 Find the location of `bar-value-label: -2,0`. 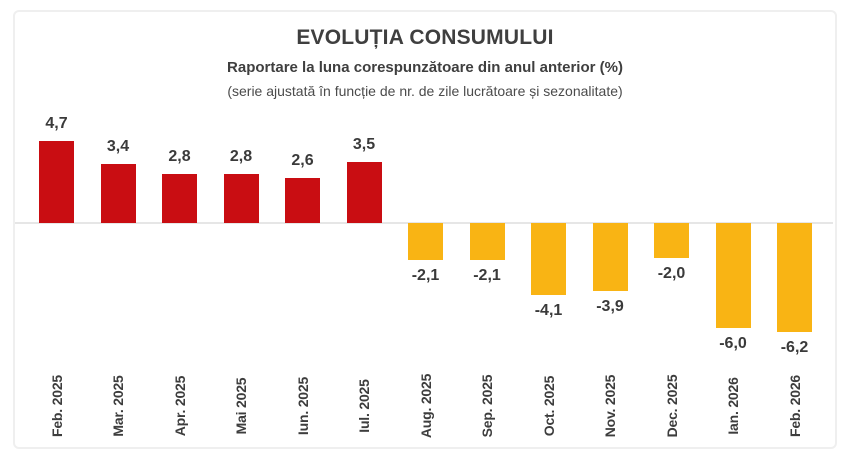

bar-value-label: -2,0 is located at coordinates (671, 273).